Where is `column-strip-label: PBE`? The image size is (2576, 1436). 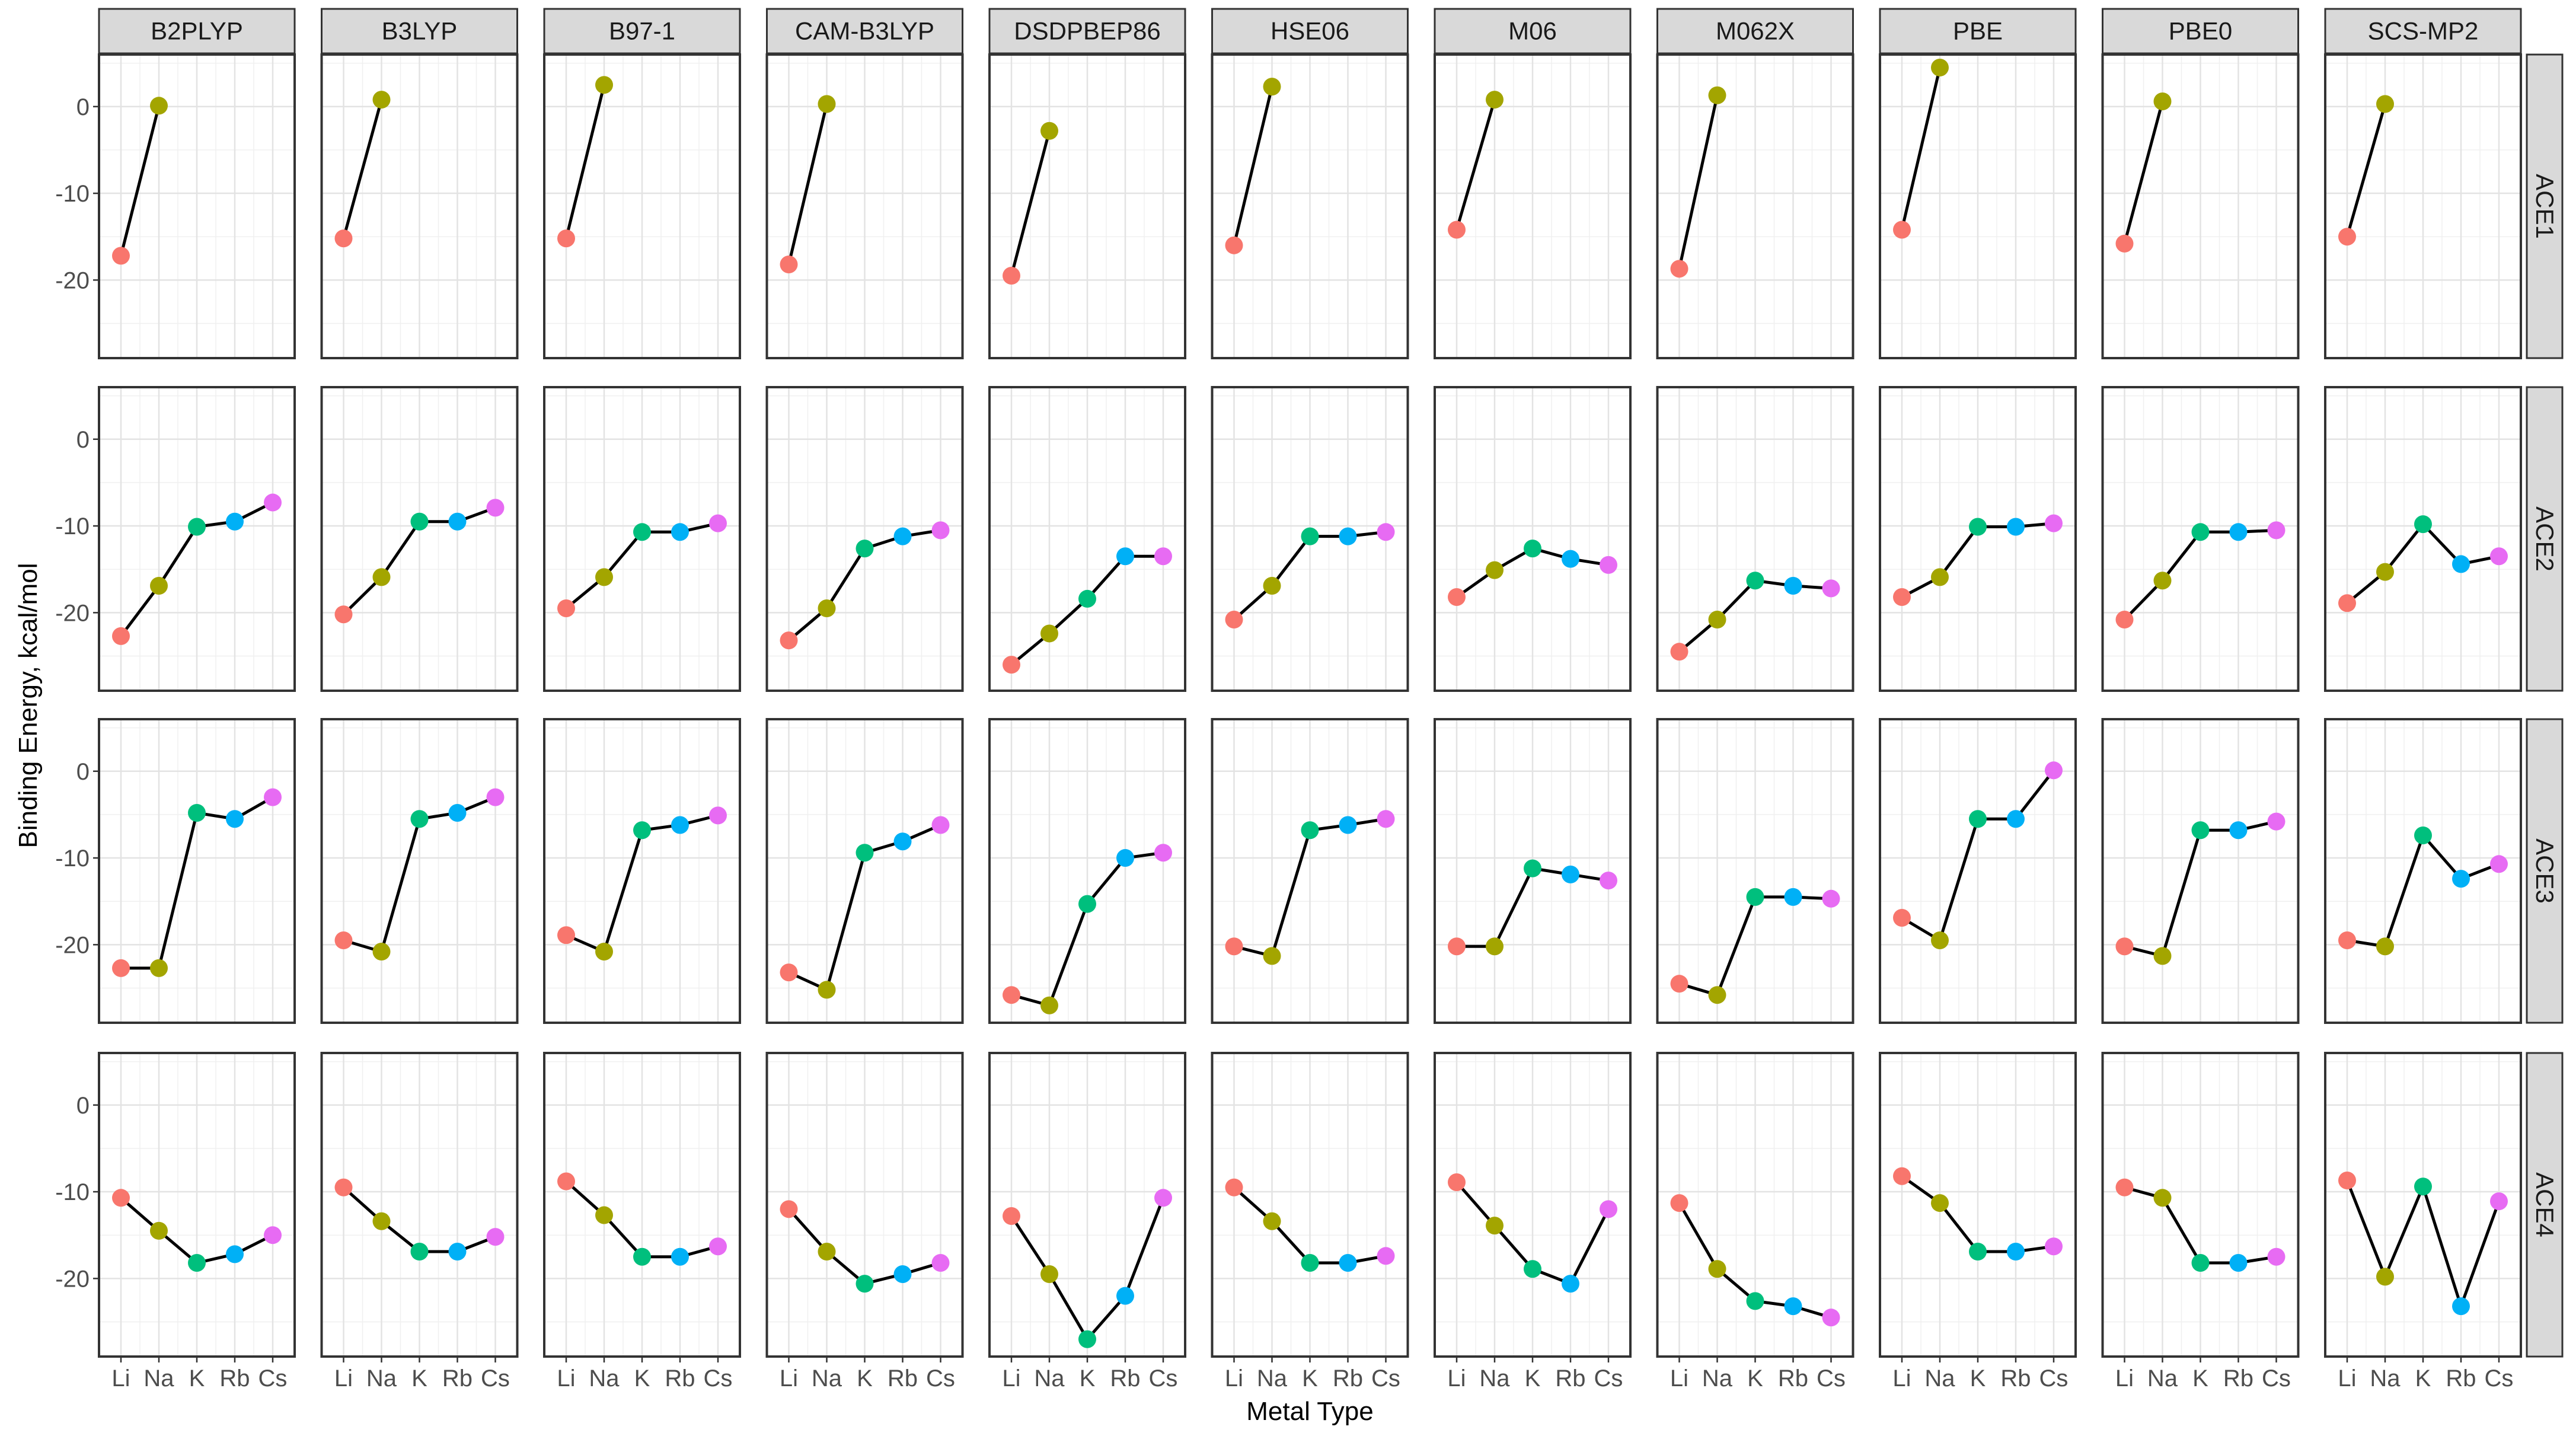 column-strip-label: PBE is located at coordinates (1978, 31).